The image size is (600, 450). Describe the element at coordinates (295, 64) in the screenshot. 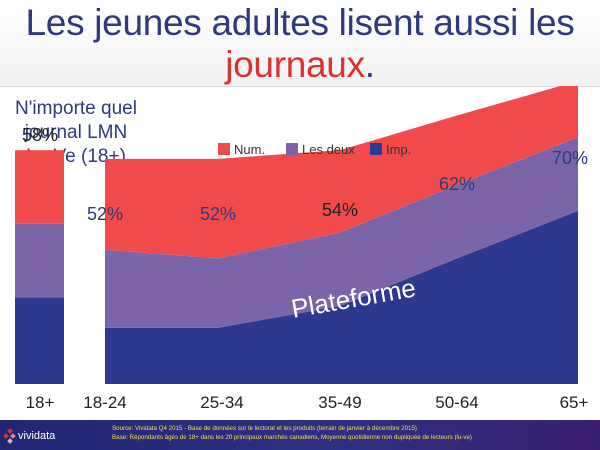

I see `title-accent: journaux` at that location.